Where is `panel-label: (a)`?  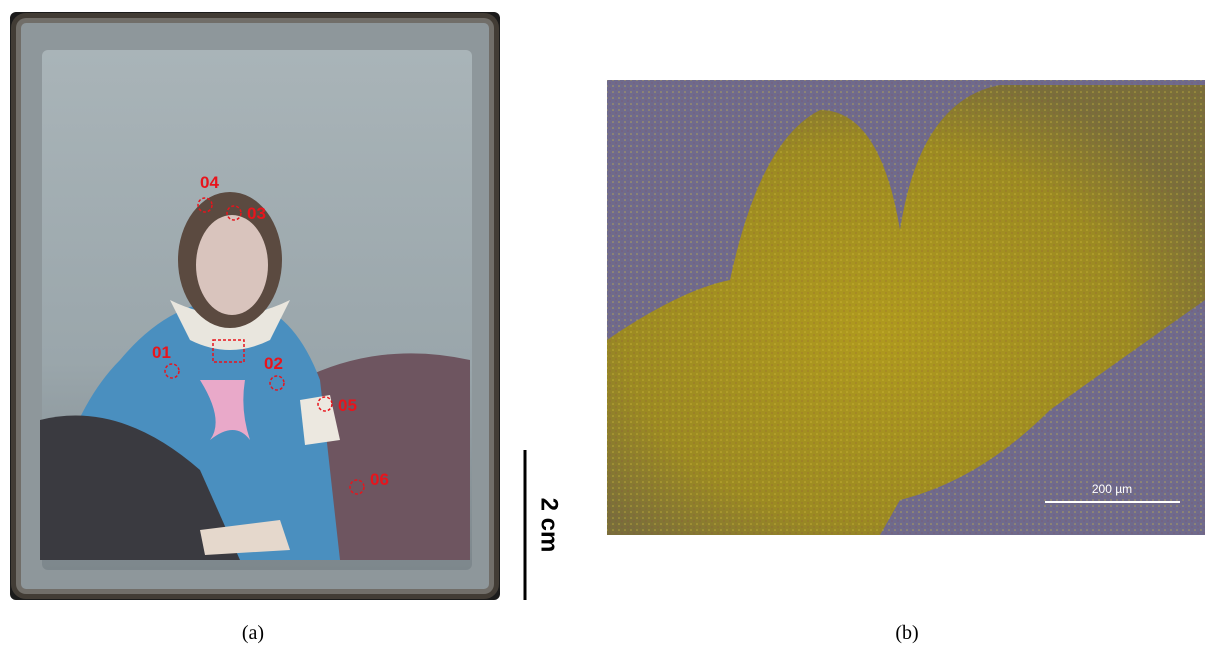 panel-label: (a) is located at coordinates (253, 633).